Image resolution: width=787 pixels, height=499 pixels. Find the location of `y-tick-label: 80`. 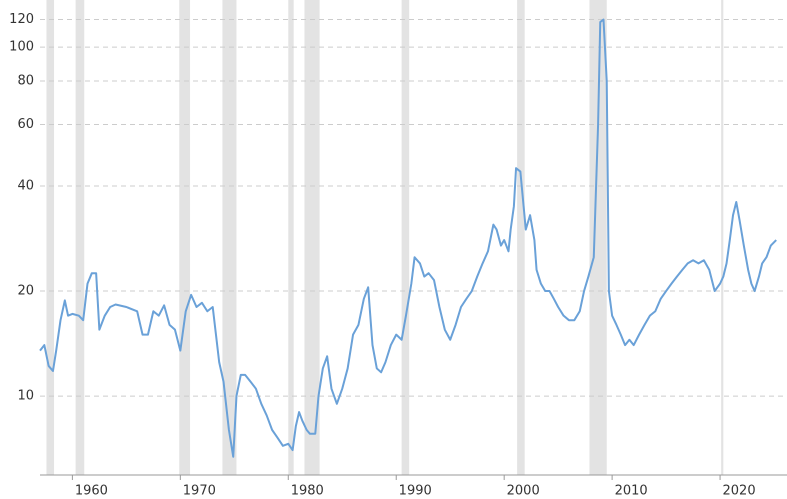

y-tick-label: 80 is located at coordinates (25, 80).